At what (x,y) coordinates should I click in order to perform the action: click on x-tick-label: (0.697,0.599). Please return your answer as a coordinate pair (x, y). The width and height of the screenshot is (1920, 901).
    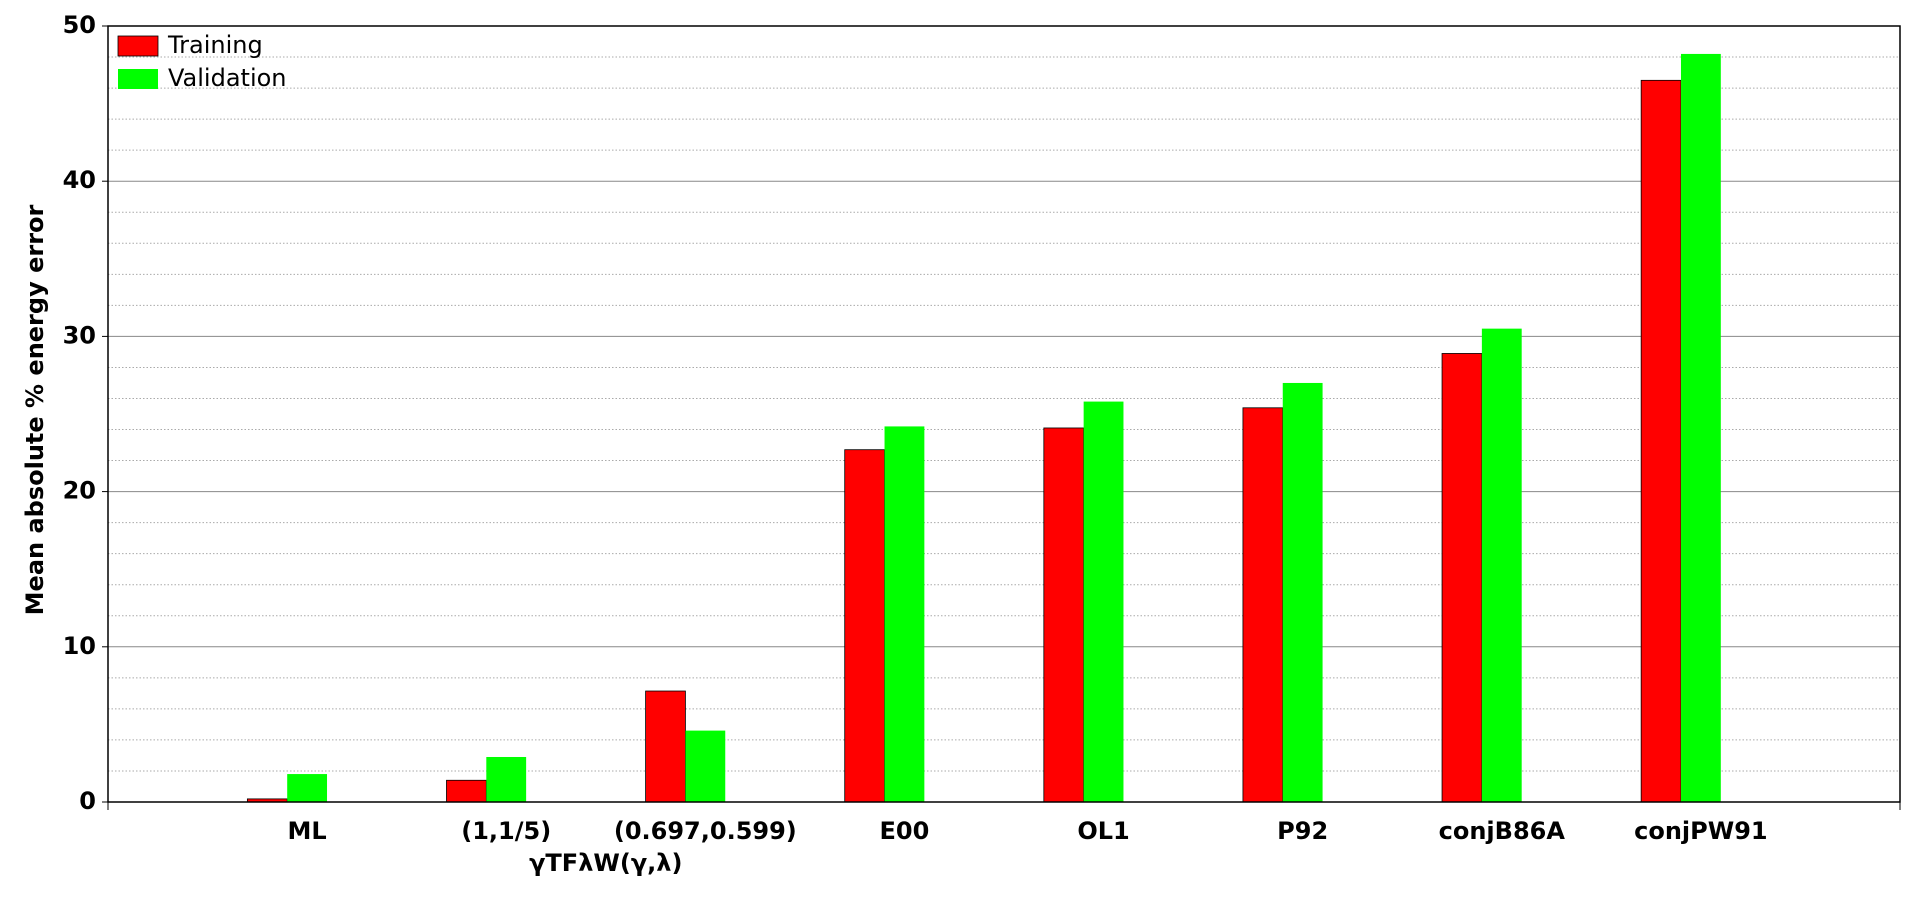
    Looking at the image, I should click on (705, 831).